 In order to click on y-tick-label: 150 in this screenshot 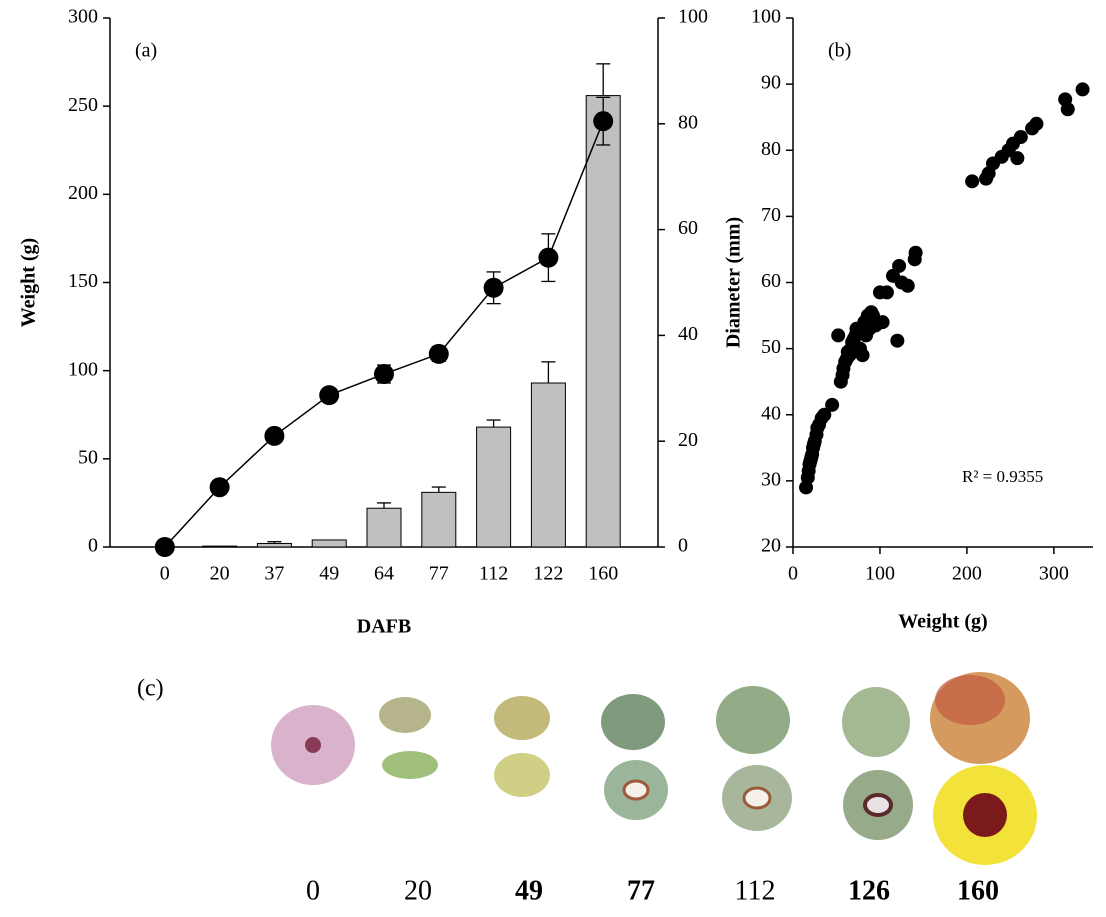, I will do `click(83, 281)`.